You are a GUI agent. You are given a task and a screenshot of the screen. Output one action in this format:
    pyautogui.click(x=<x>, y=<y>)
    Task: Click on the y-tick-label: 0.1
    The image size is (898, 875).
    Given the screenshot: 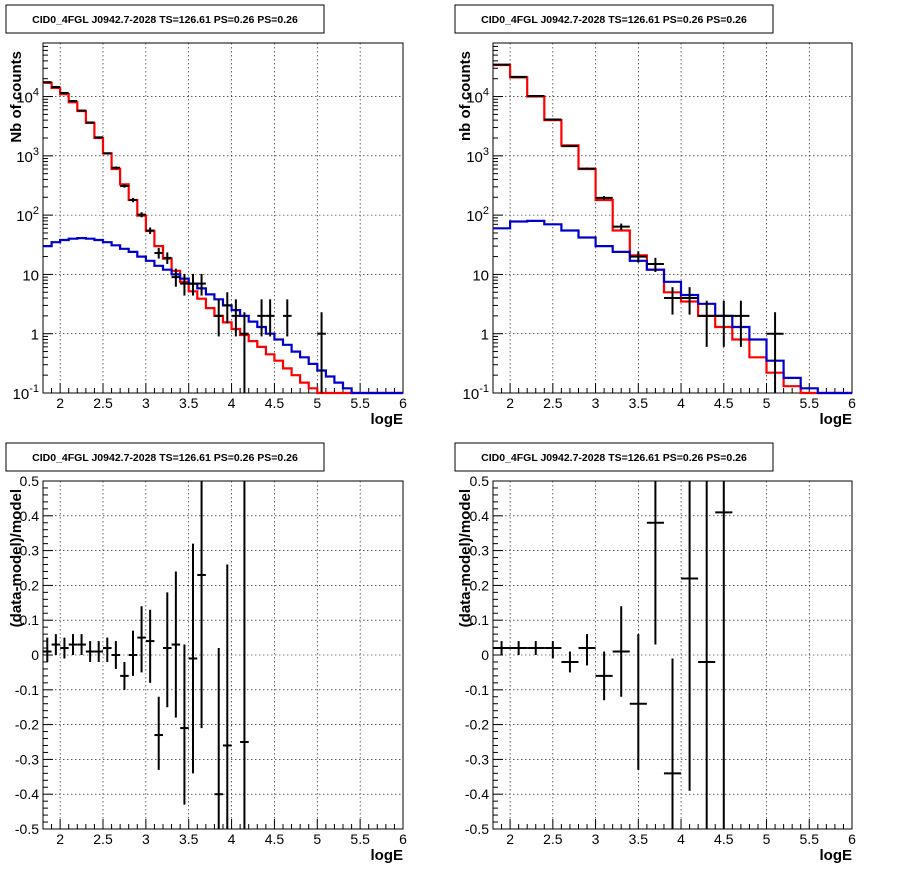 What is the action you would take?
    pyautogui.click(x=30, y=620)
    